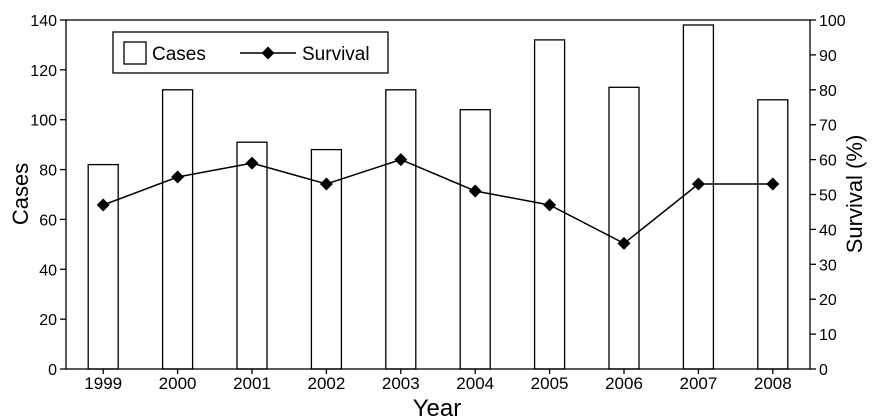 This screenshot has height=418, width=874. What do you see at coordinates (475, 191) in the screenshot?
I see `survival-point-2004` at bounding box center [475, 191].